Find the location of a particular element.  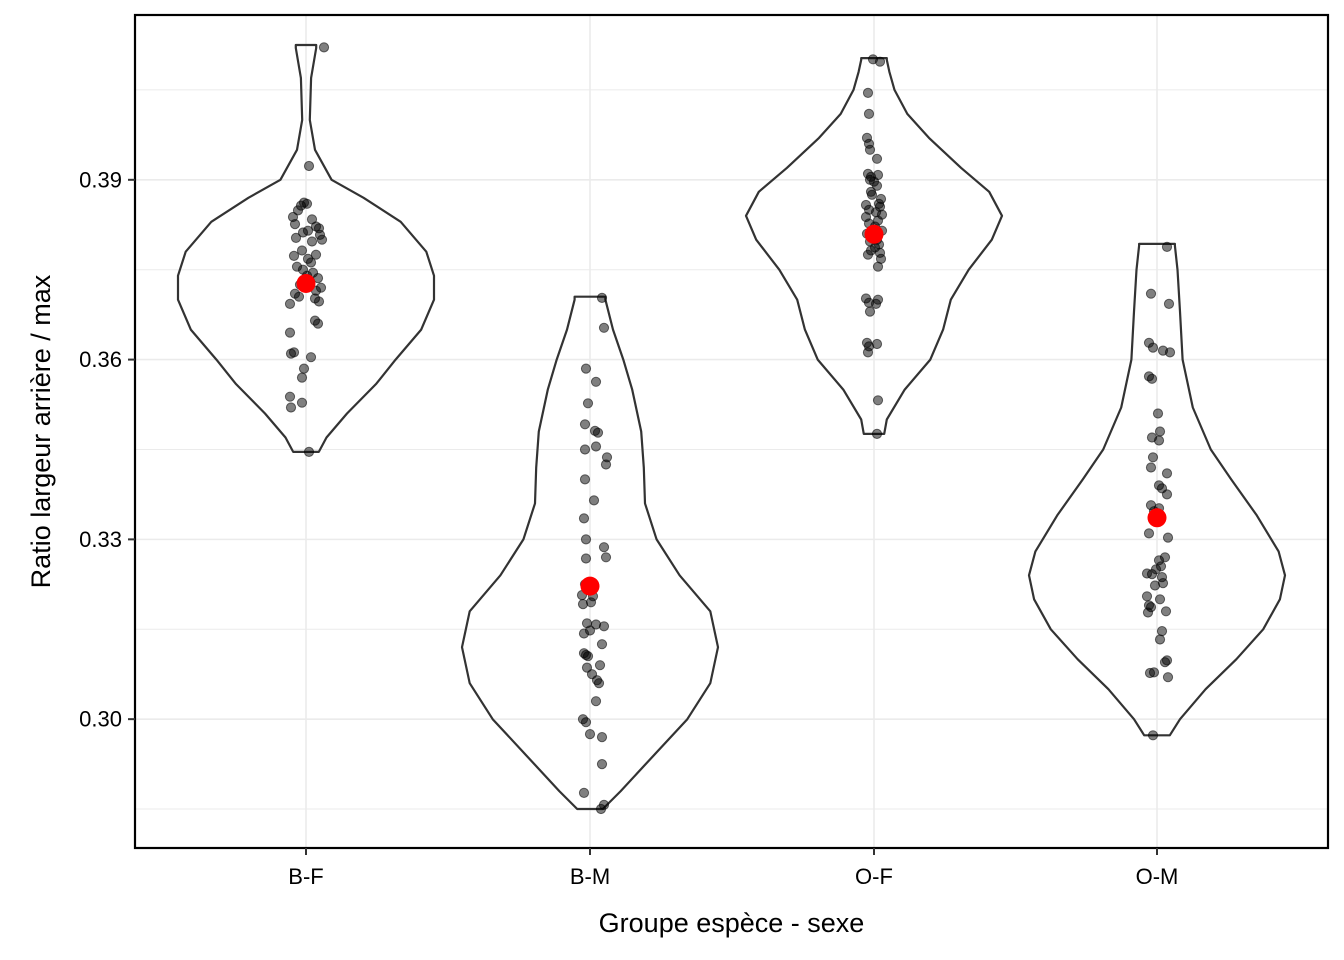

x-axis-title: Groupe espèce - sexe is located at coordinates (732, 923).